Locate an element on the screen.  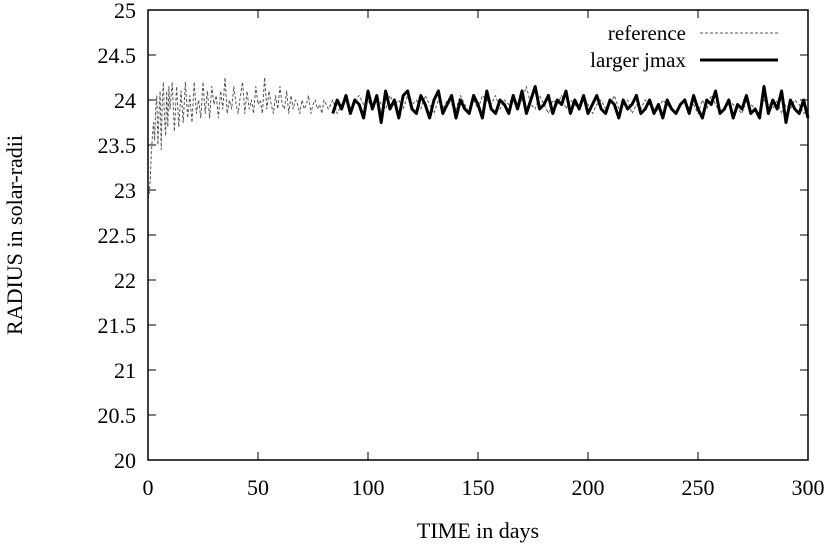
y-tick-label-0: 20 is located at coordinates (125, 460).